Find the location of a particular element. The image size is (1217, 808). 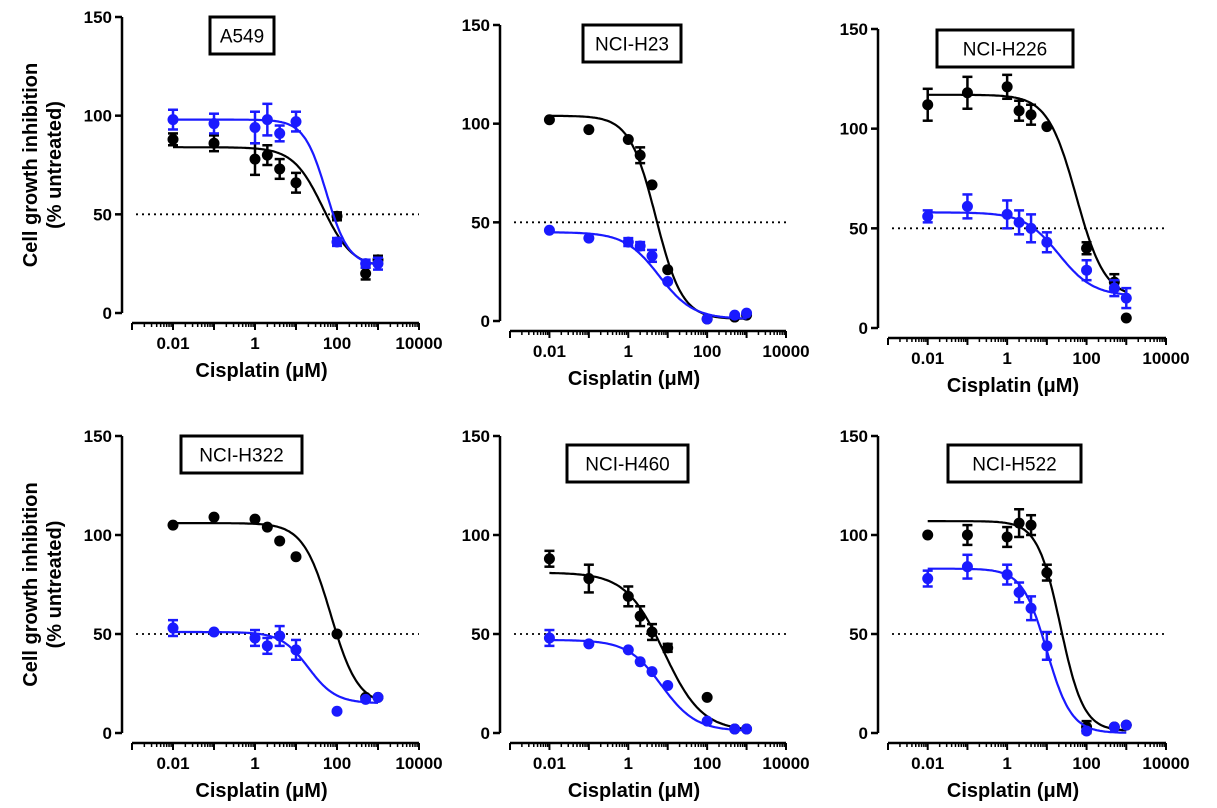

cell-line-title: A549 is located at coordinates (242, 37).